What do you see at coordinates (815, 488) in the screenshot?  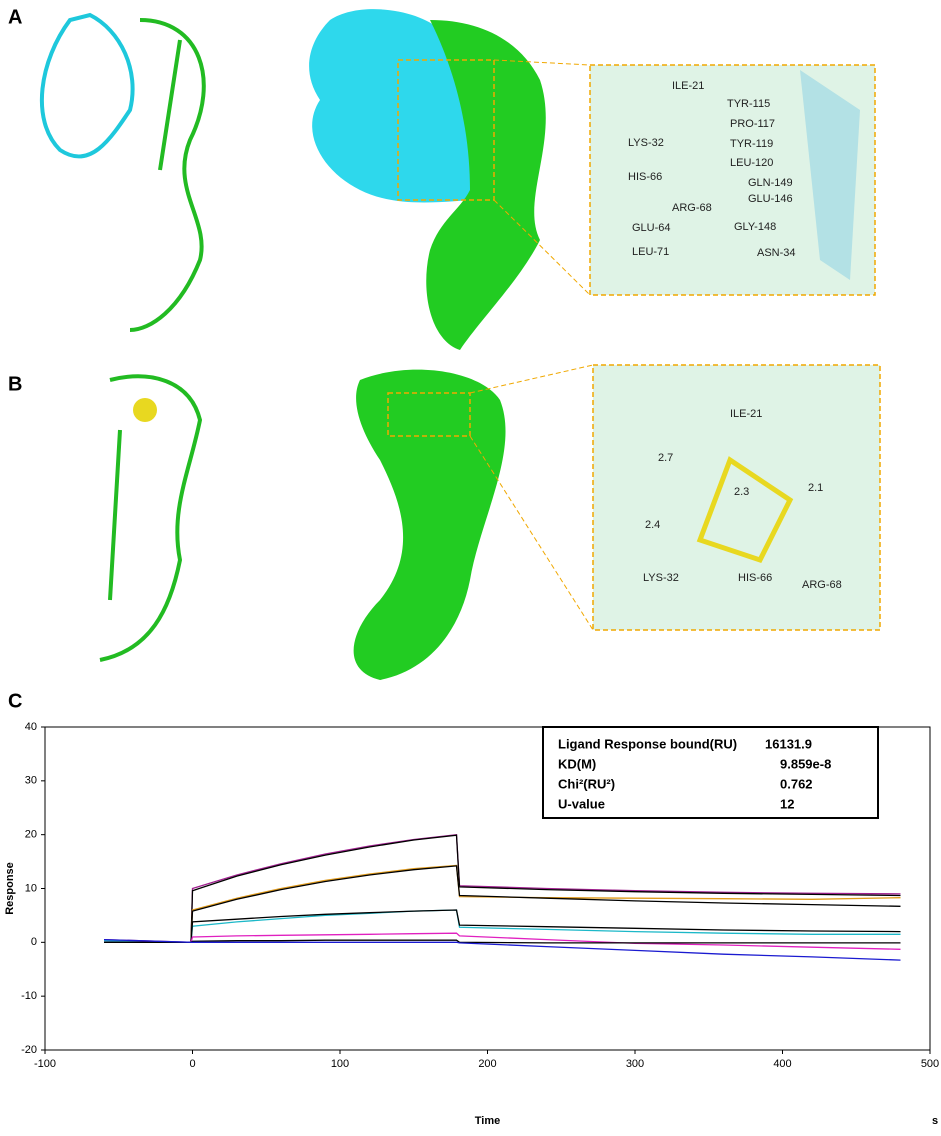 I see `residue-label: 2.1` at bounding box center [815, 488].